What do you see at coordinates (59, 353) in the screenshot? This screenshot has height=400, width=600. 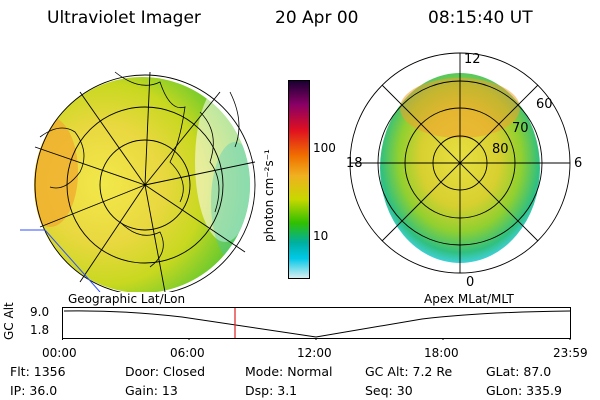 I see `timeline-tick-0: 00:00` at bounding box center [59, 353].